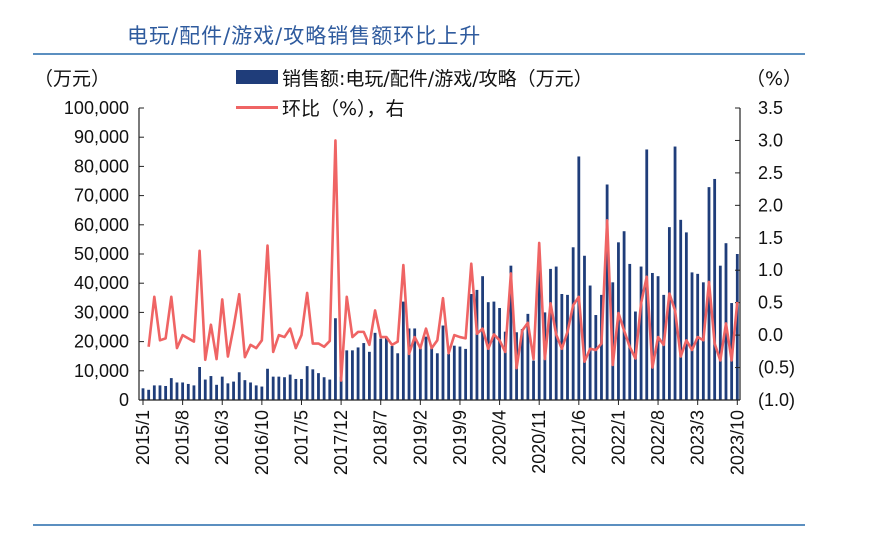  What do you see at coordinates (301, 437) in the screenshot?
I see `x-tick-label: 2017/5` at bounding box center [301, 437].